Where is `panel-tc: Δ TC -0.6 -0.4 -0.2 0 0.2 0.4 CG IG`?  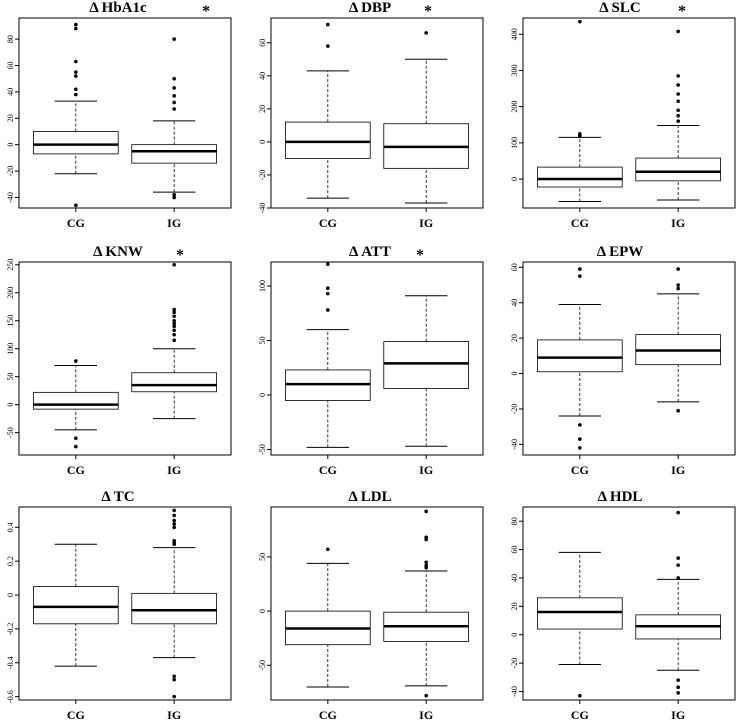
panel-tc: Δ TC -0.6 -0.4 -0.2 0 0.2 0.4 CG IG is located at coordinates (119, 605).